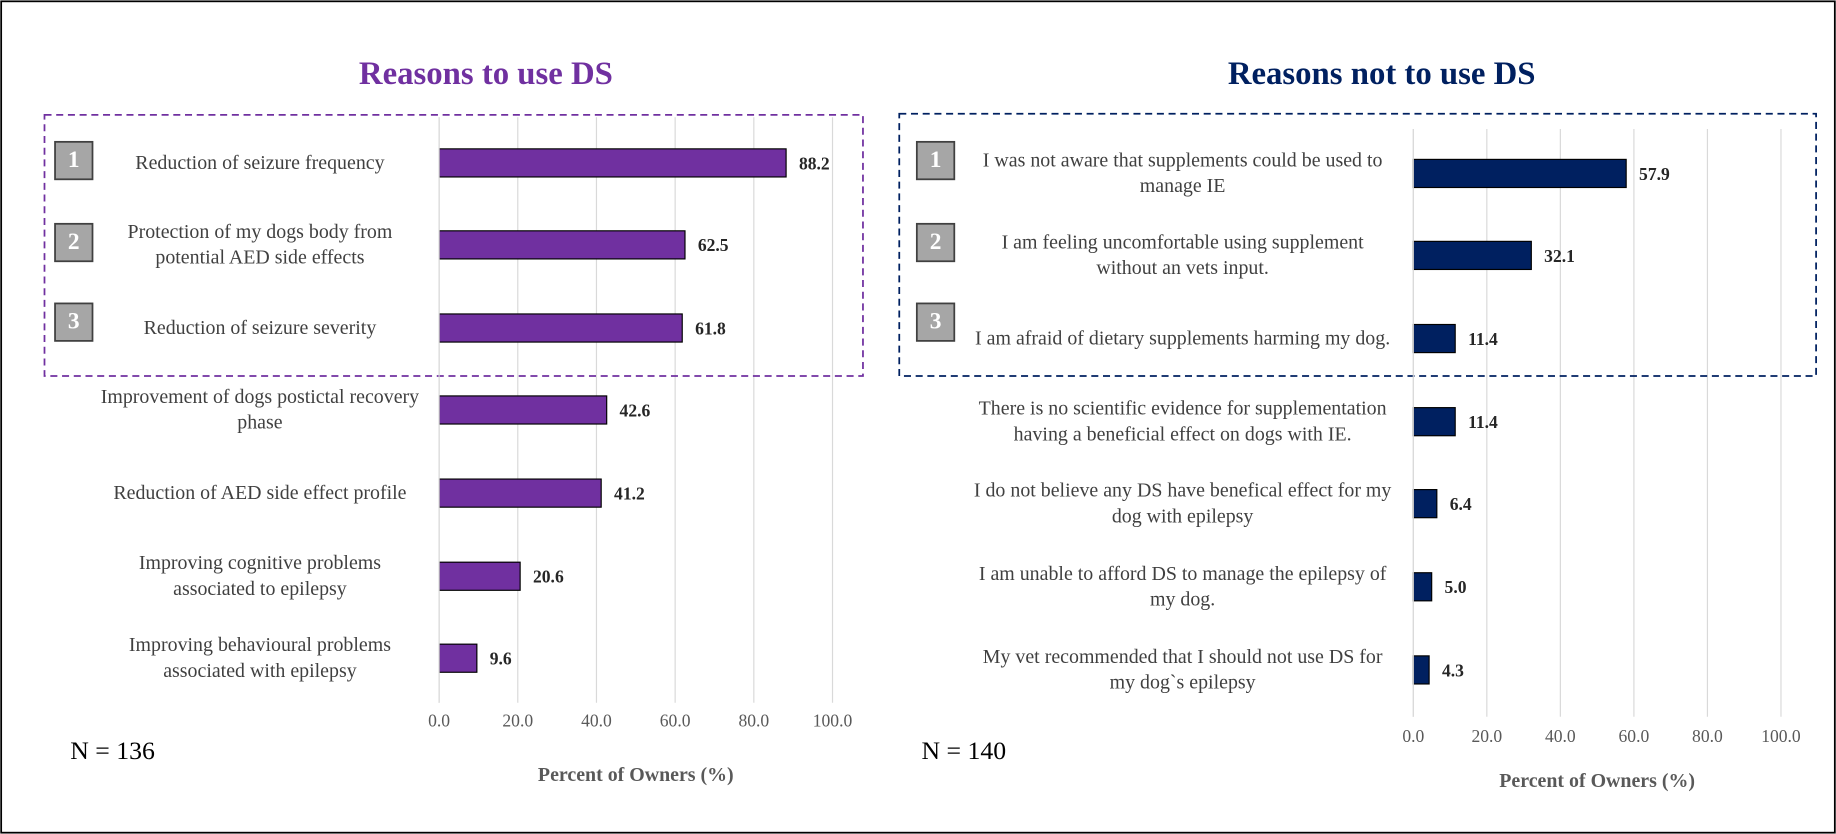 Image resolution: width=1836 pixels, height=834 pixels. I want to click on value-label: 88.2, so click(814, 163).